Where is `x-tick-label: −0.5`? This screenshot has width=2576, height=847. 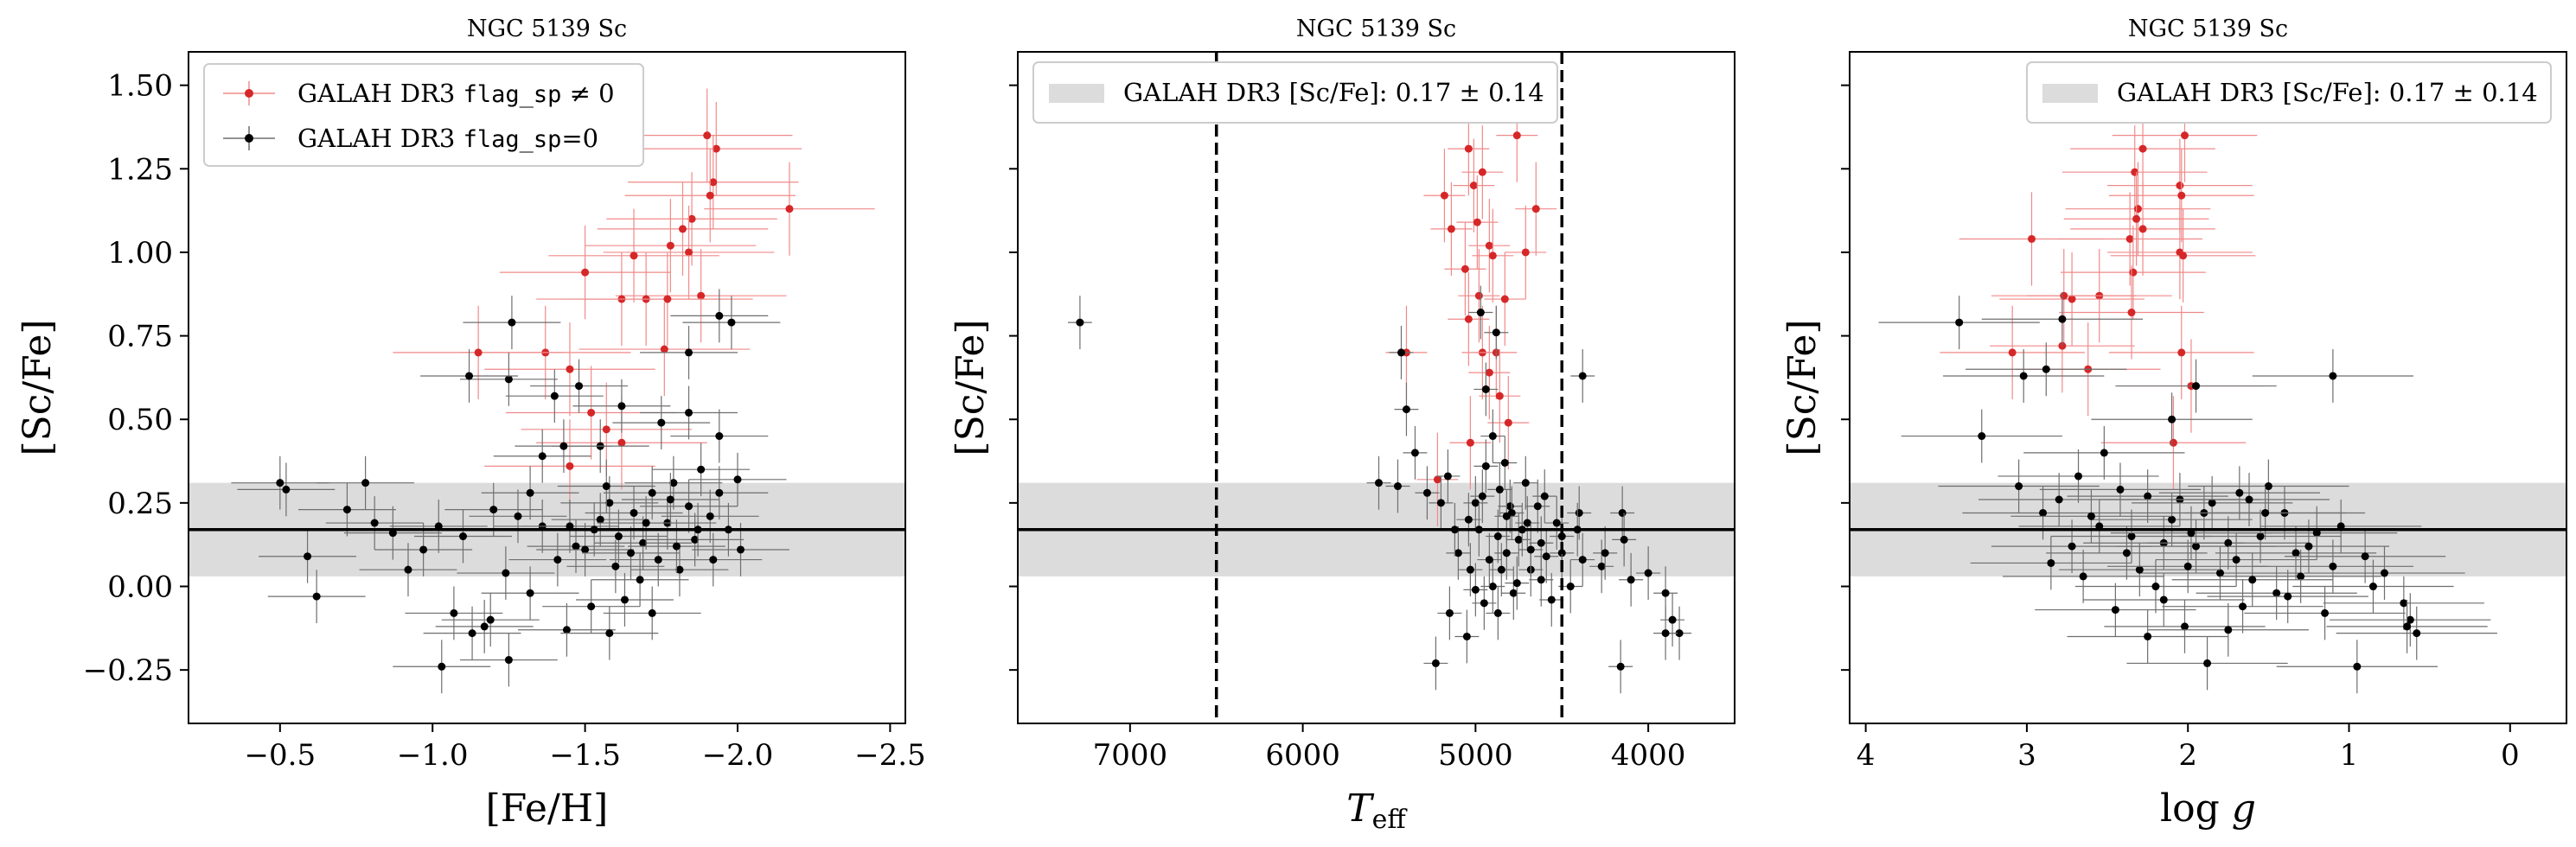 x-tick-label: −0.5 is located at coordinates (281, 755).